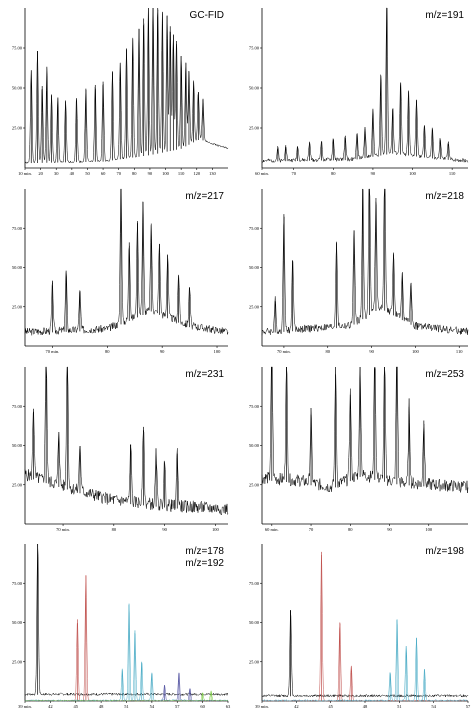 The height and width of the screenshot is (714, 474). Describe the element at coordinates (204, 196) in the screenshot. I see `panel-title: m/z=217` at that location.